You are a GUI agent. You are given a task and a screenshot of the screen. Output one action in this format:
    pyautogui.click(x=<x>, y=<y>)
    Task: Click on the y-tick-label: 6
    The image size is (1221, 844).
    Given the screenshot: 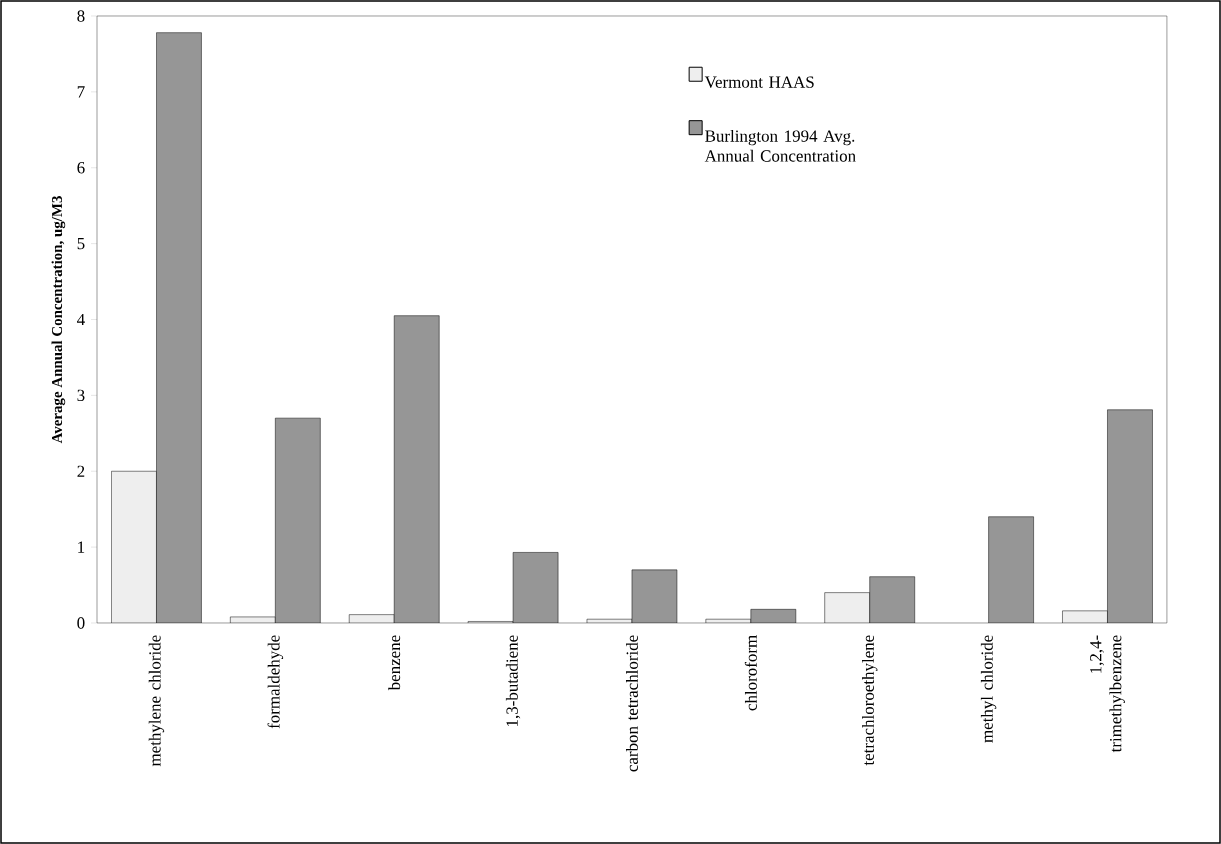 What is the action you would take?
    pyautogui.click(x=81, y=168)
    